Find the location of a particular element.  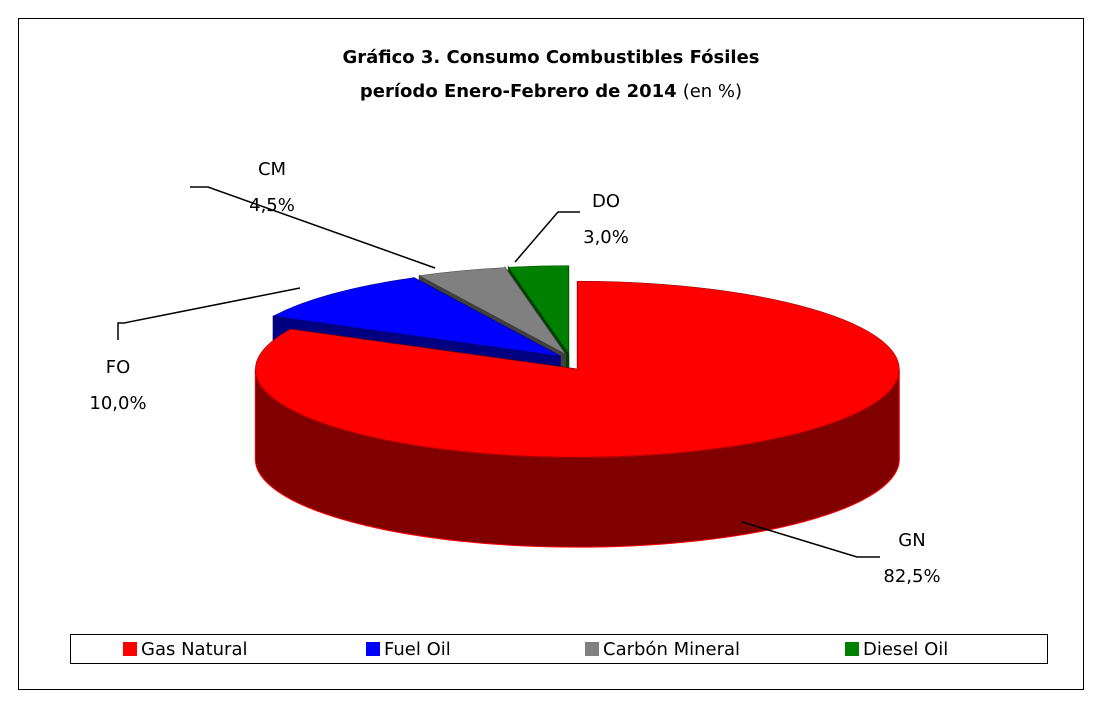

chart-subtitle: período Enero-Febrero de 2014 (en %) is located at coordinates (551, 91).